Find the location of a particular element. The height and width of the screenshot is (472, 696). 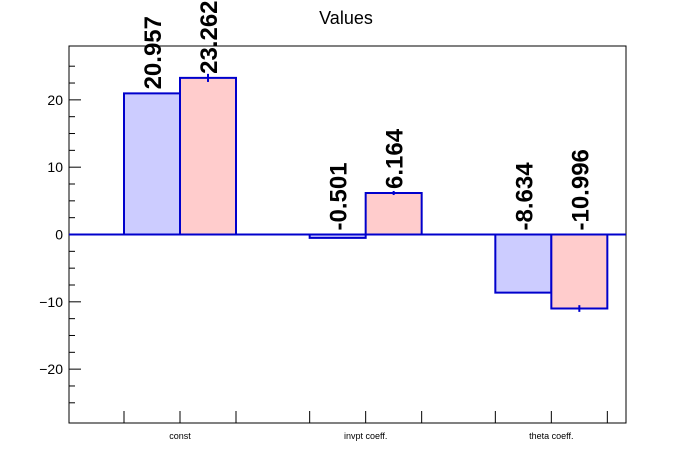

data-label: 20.957 is located at coordinates (153, 52).